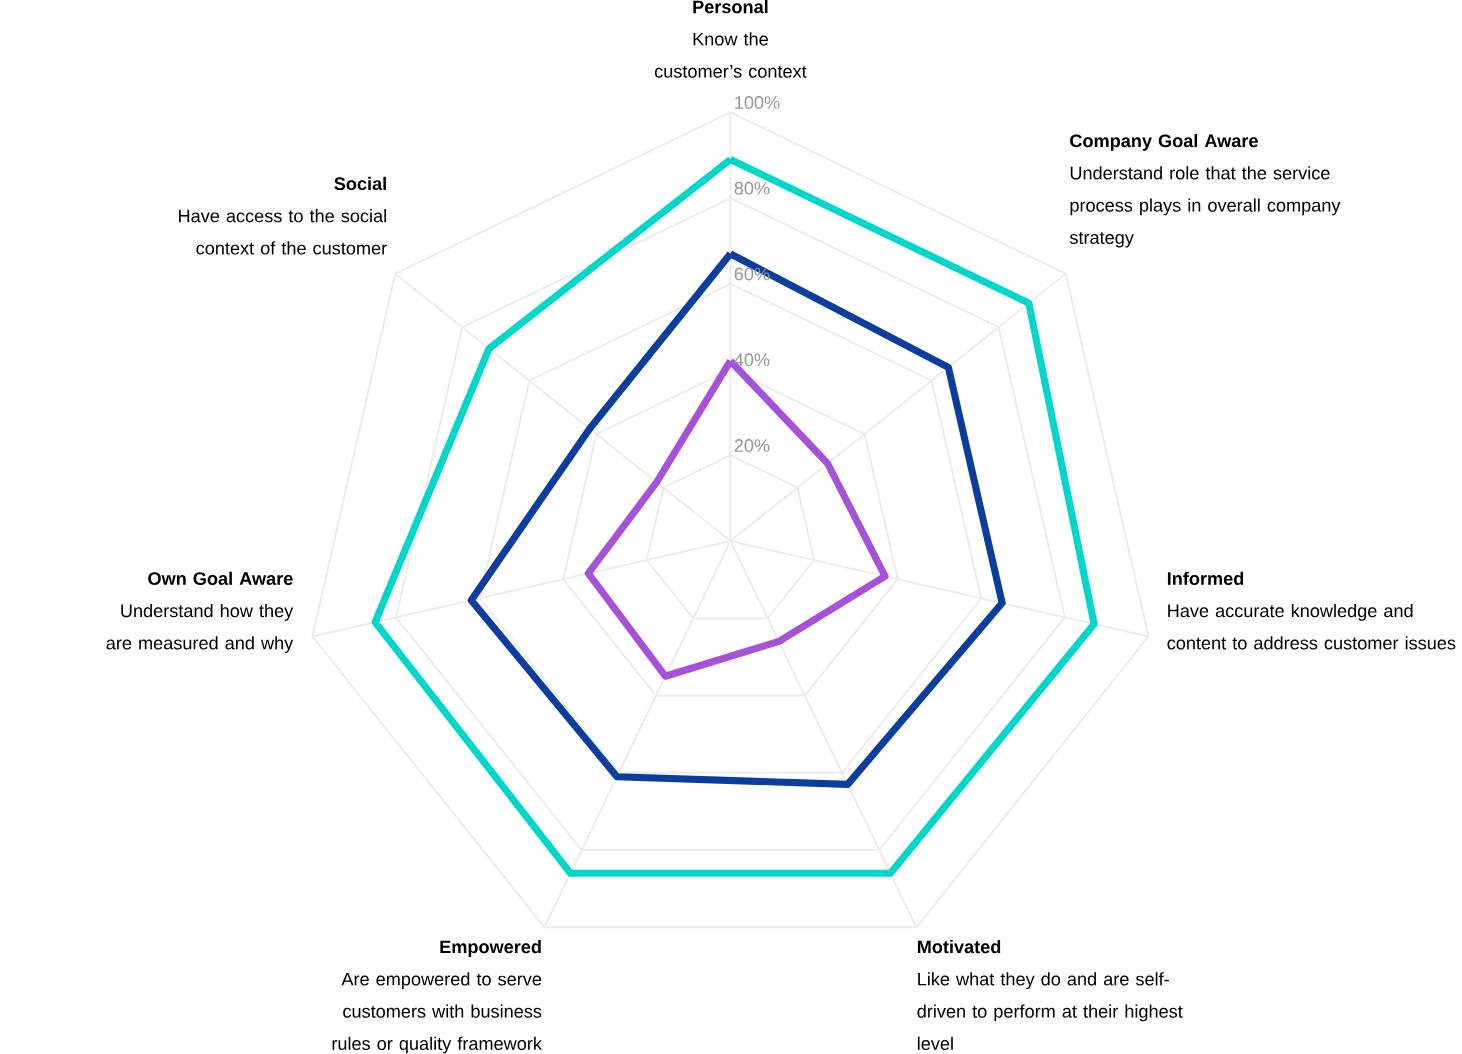 The width and height of the screenshot is (1462, 1054). I want to click on spoke-label: Company Goal Aware, so click(1164, 143).